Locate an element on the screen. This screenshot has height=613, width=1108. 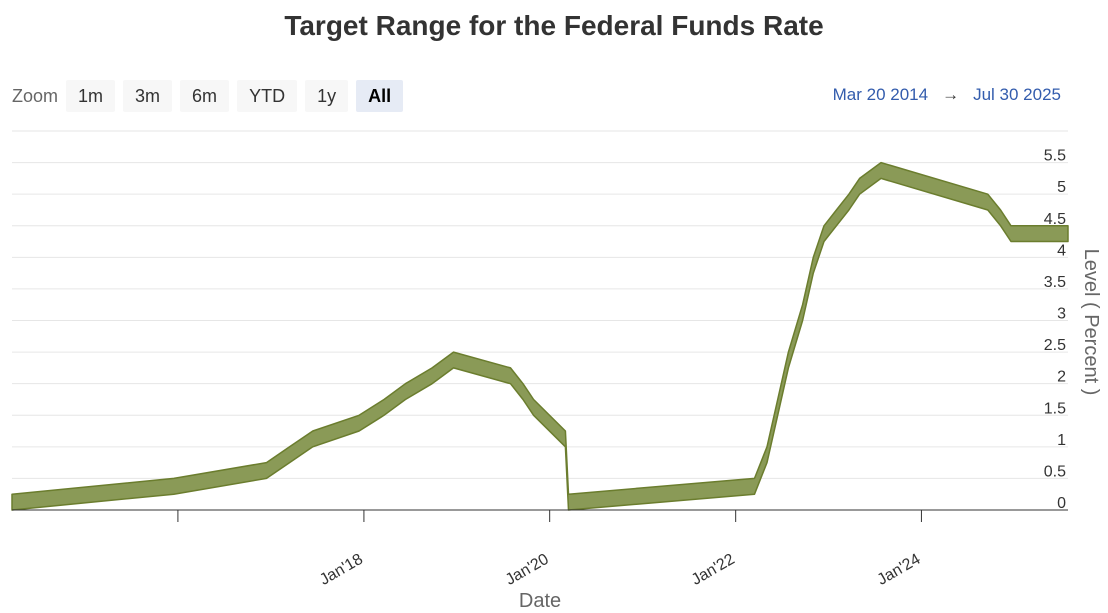
range-arrow-icon: → is located at coordinates (951, 94).